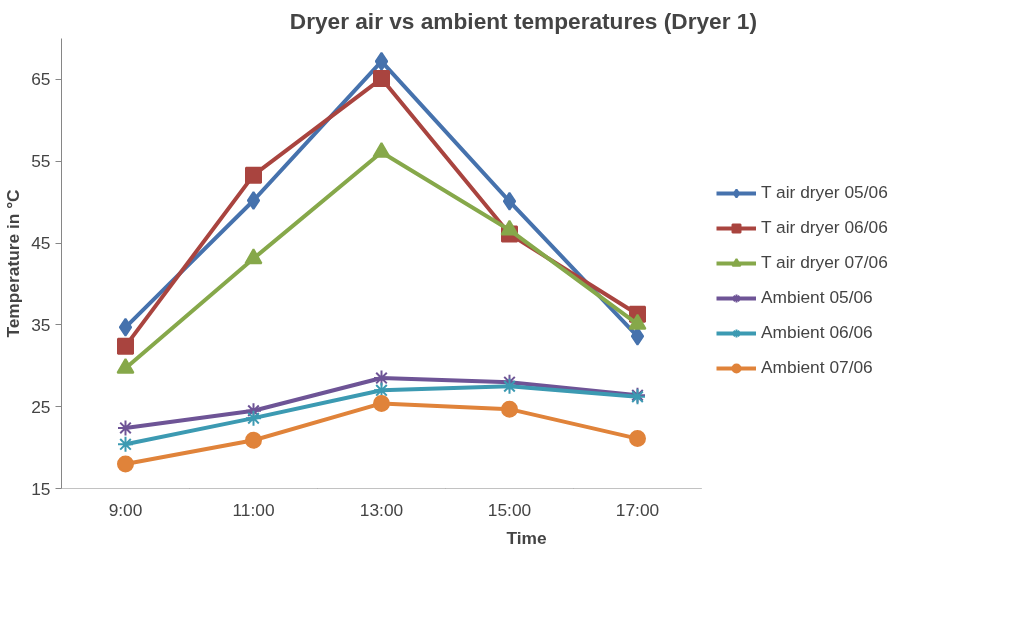 This screenshot has height=622, width=1018. Describe the element at coordinates (125, 509) in the screenshot. I see `x-tick-label: 9:00` at that location.